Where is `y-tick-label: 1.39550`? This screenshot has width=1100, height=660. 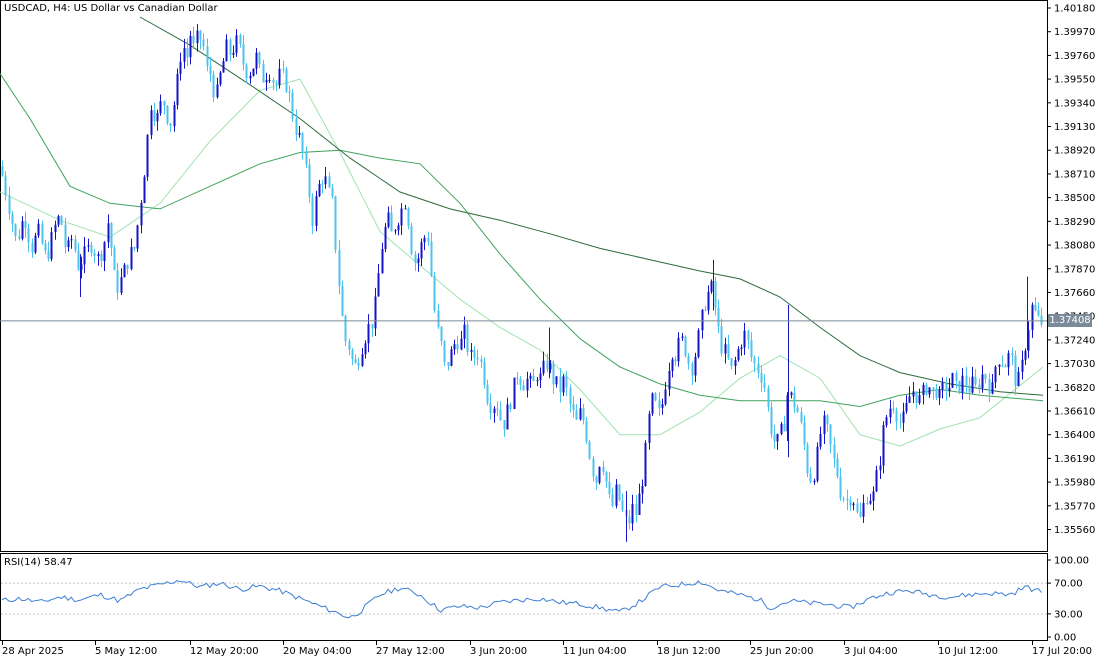 y-tick-label: 1.39550 is located at coordinates (1074, 80).